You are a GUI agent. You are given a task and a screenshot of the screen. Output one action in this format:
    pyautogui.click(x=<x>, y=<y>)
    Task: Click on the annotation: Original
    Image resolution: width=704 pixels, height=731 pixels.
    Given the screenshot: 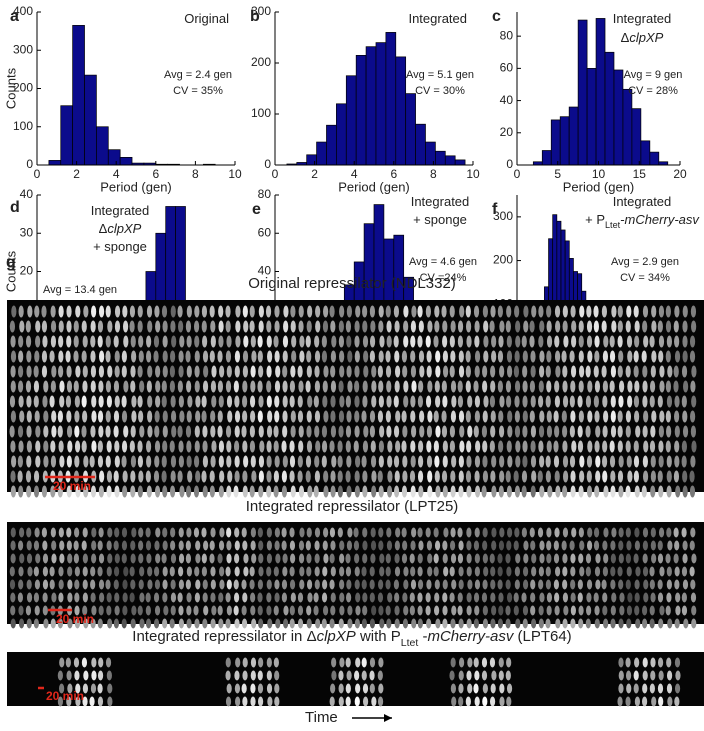 What is the action you would take?
    pyautogui.click(x=206, y=18)
    